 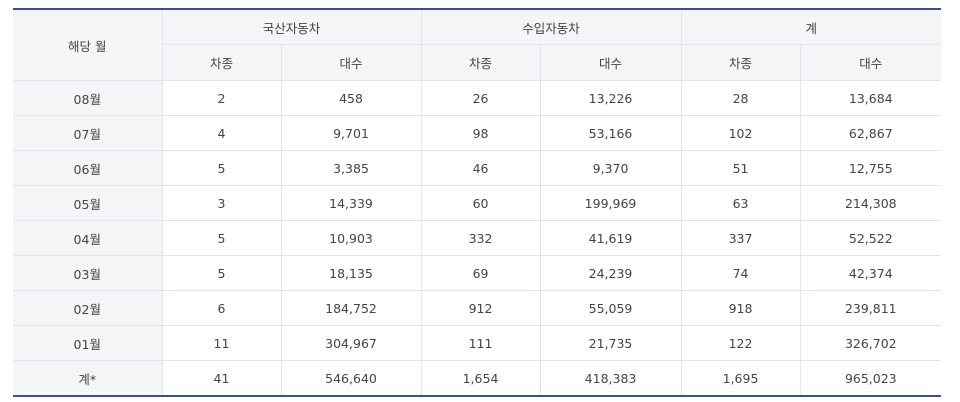 What do you see at coordinates (870, 133) in the screenshot?
I see `value-cell: 62,867` at bounding box center [870, 133].